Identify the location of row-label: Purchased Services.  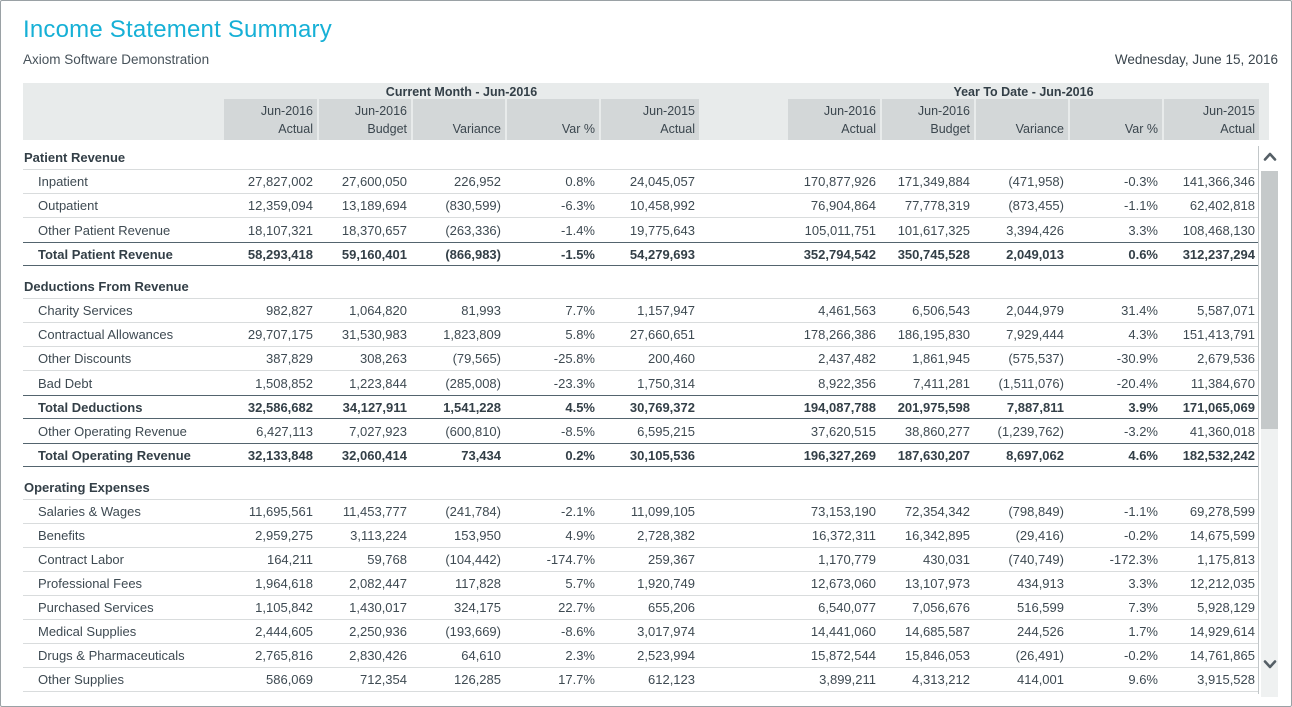
(96, 607).